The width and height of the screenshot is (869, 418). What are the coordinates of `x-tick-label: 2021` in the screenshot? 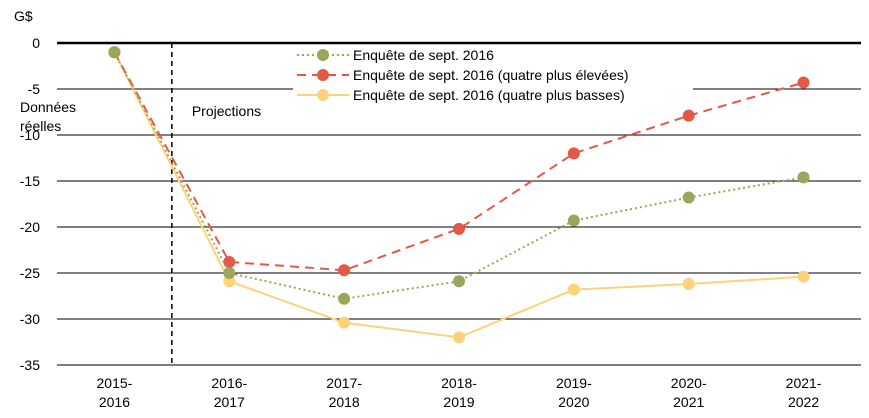 It's located at (688, 402).